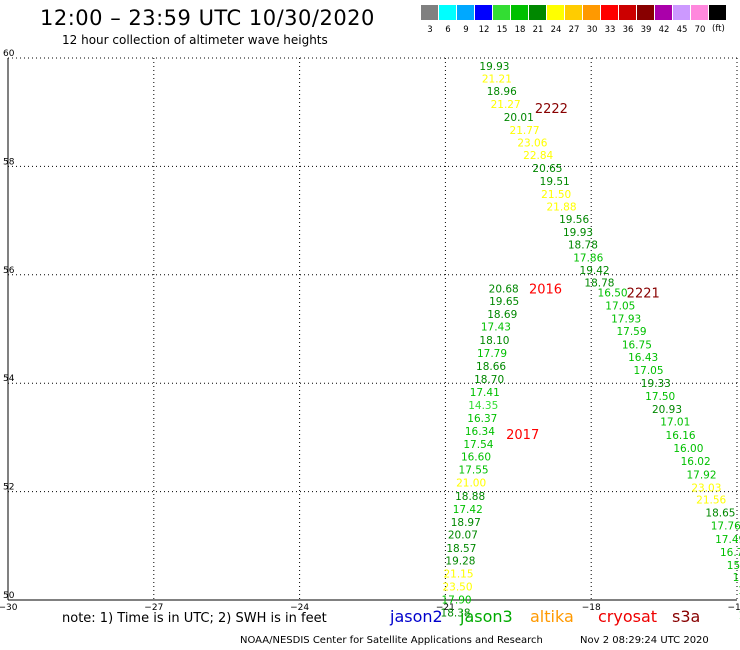 This screenshot has height=650, width=740. I want to click on legend-label: 21, so click(538, 30).